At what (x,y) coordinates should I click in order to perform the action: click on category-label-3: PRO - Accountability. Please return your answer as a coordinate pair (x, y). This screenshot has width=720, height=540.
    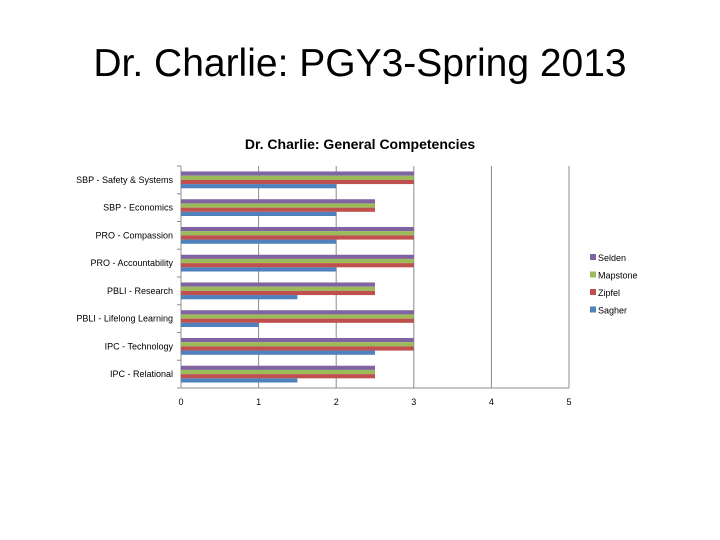
    Looking at the image, I should click on (131, 263).